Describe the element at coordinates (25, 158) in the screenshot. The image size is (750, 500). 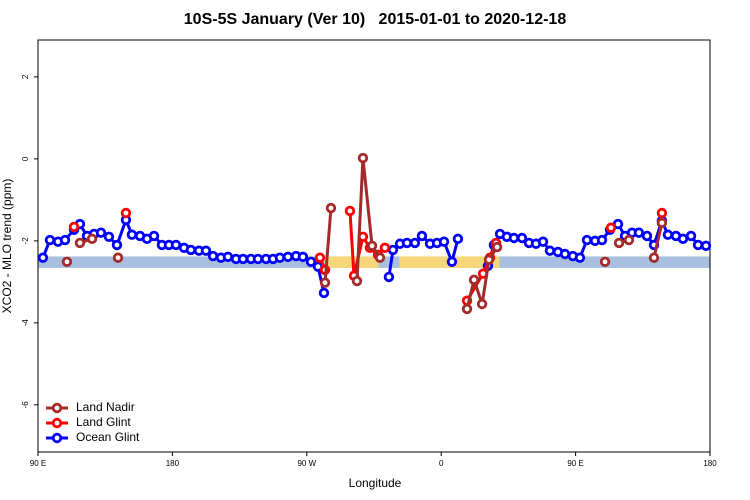
I see `y-tick-label: 0` at that location.